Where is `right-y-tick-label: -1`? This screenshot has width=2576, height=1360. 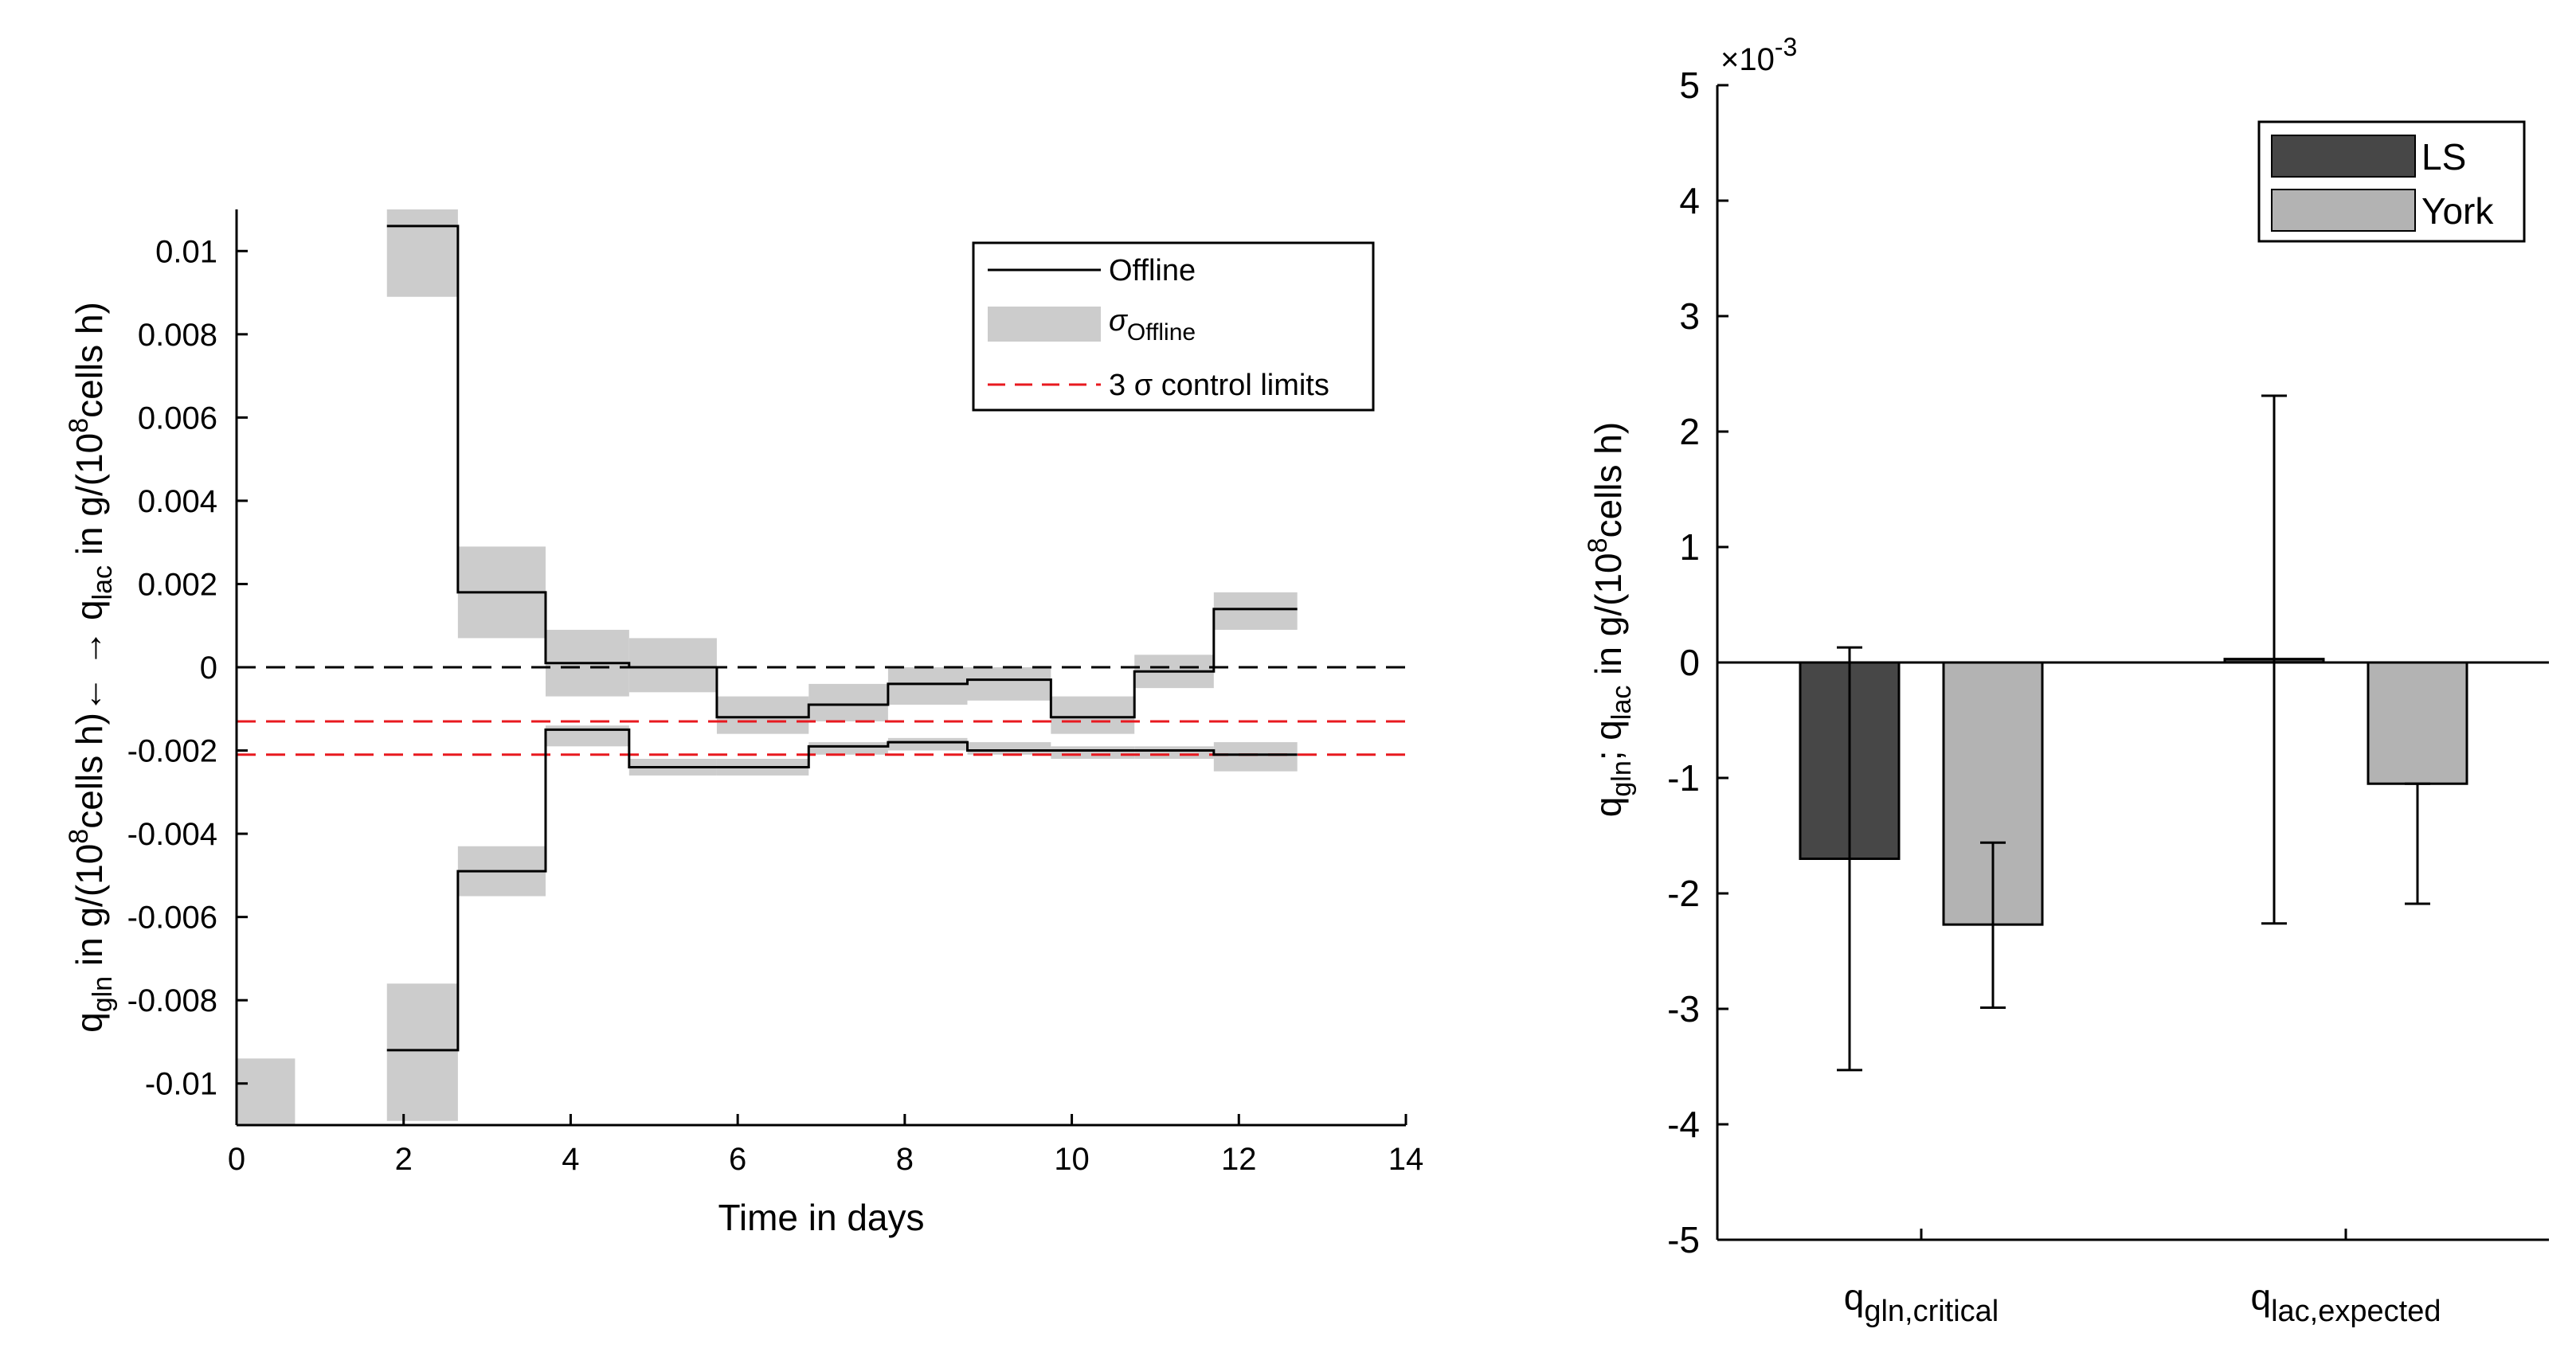 right-y-tick-label: -1 is located at coordinates (1683, 778).